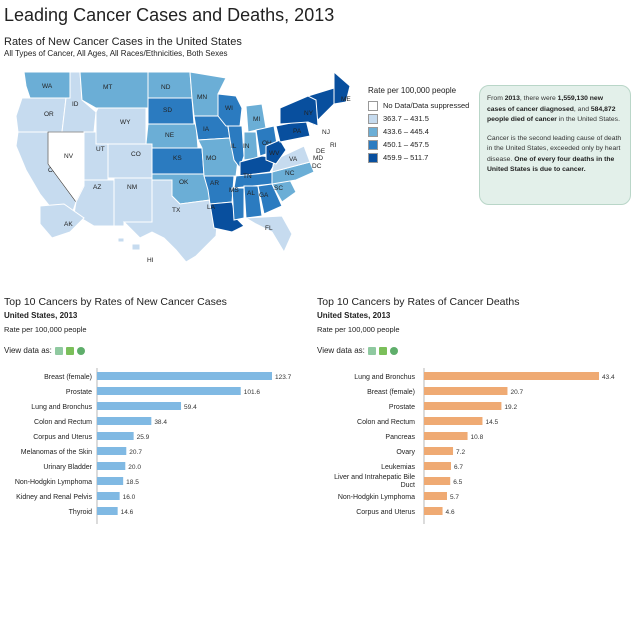 This screenshot has height=640, width=640. I want to click on state-me, so click(342, 87).